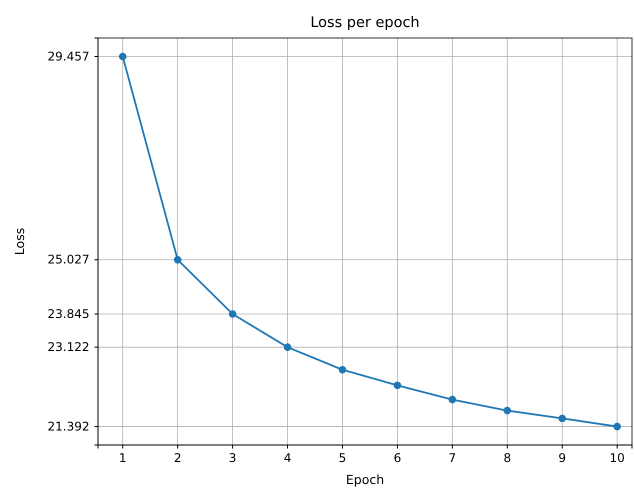  Describe the element at coordinates (19, 242) in the screenshot. I see `y-axis-title: Loss` at that location.